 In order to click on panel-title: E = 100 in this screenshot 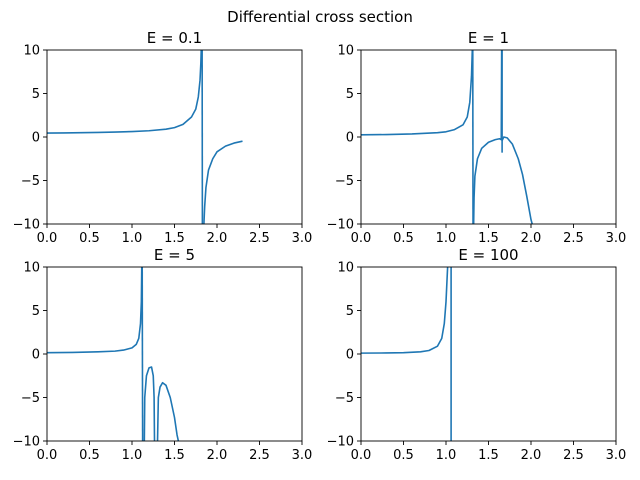, I will do `click(488, 255)`.